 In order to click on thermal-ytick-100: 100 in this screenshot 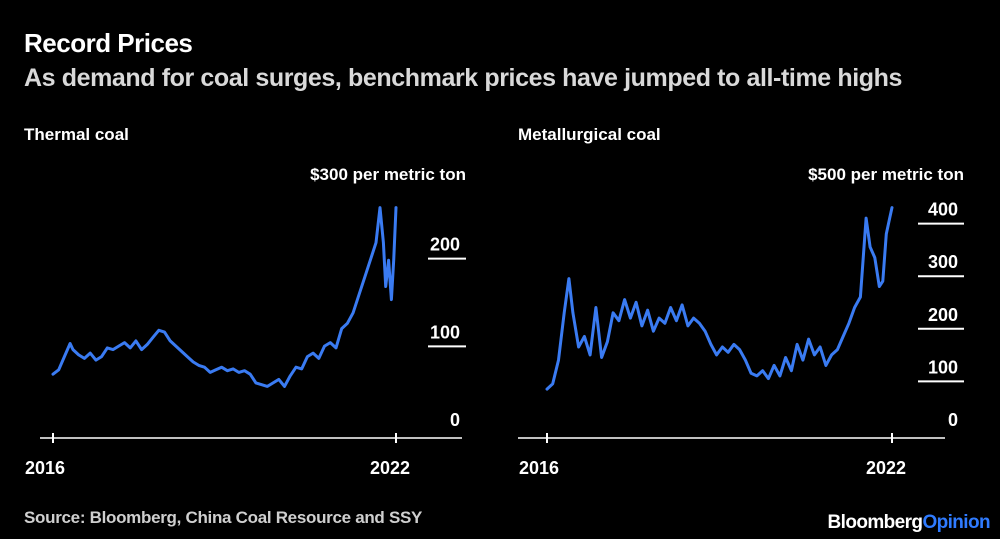, I will do `click(445, 332)`.